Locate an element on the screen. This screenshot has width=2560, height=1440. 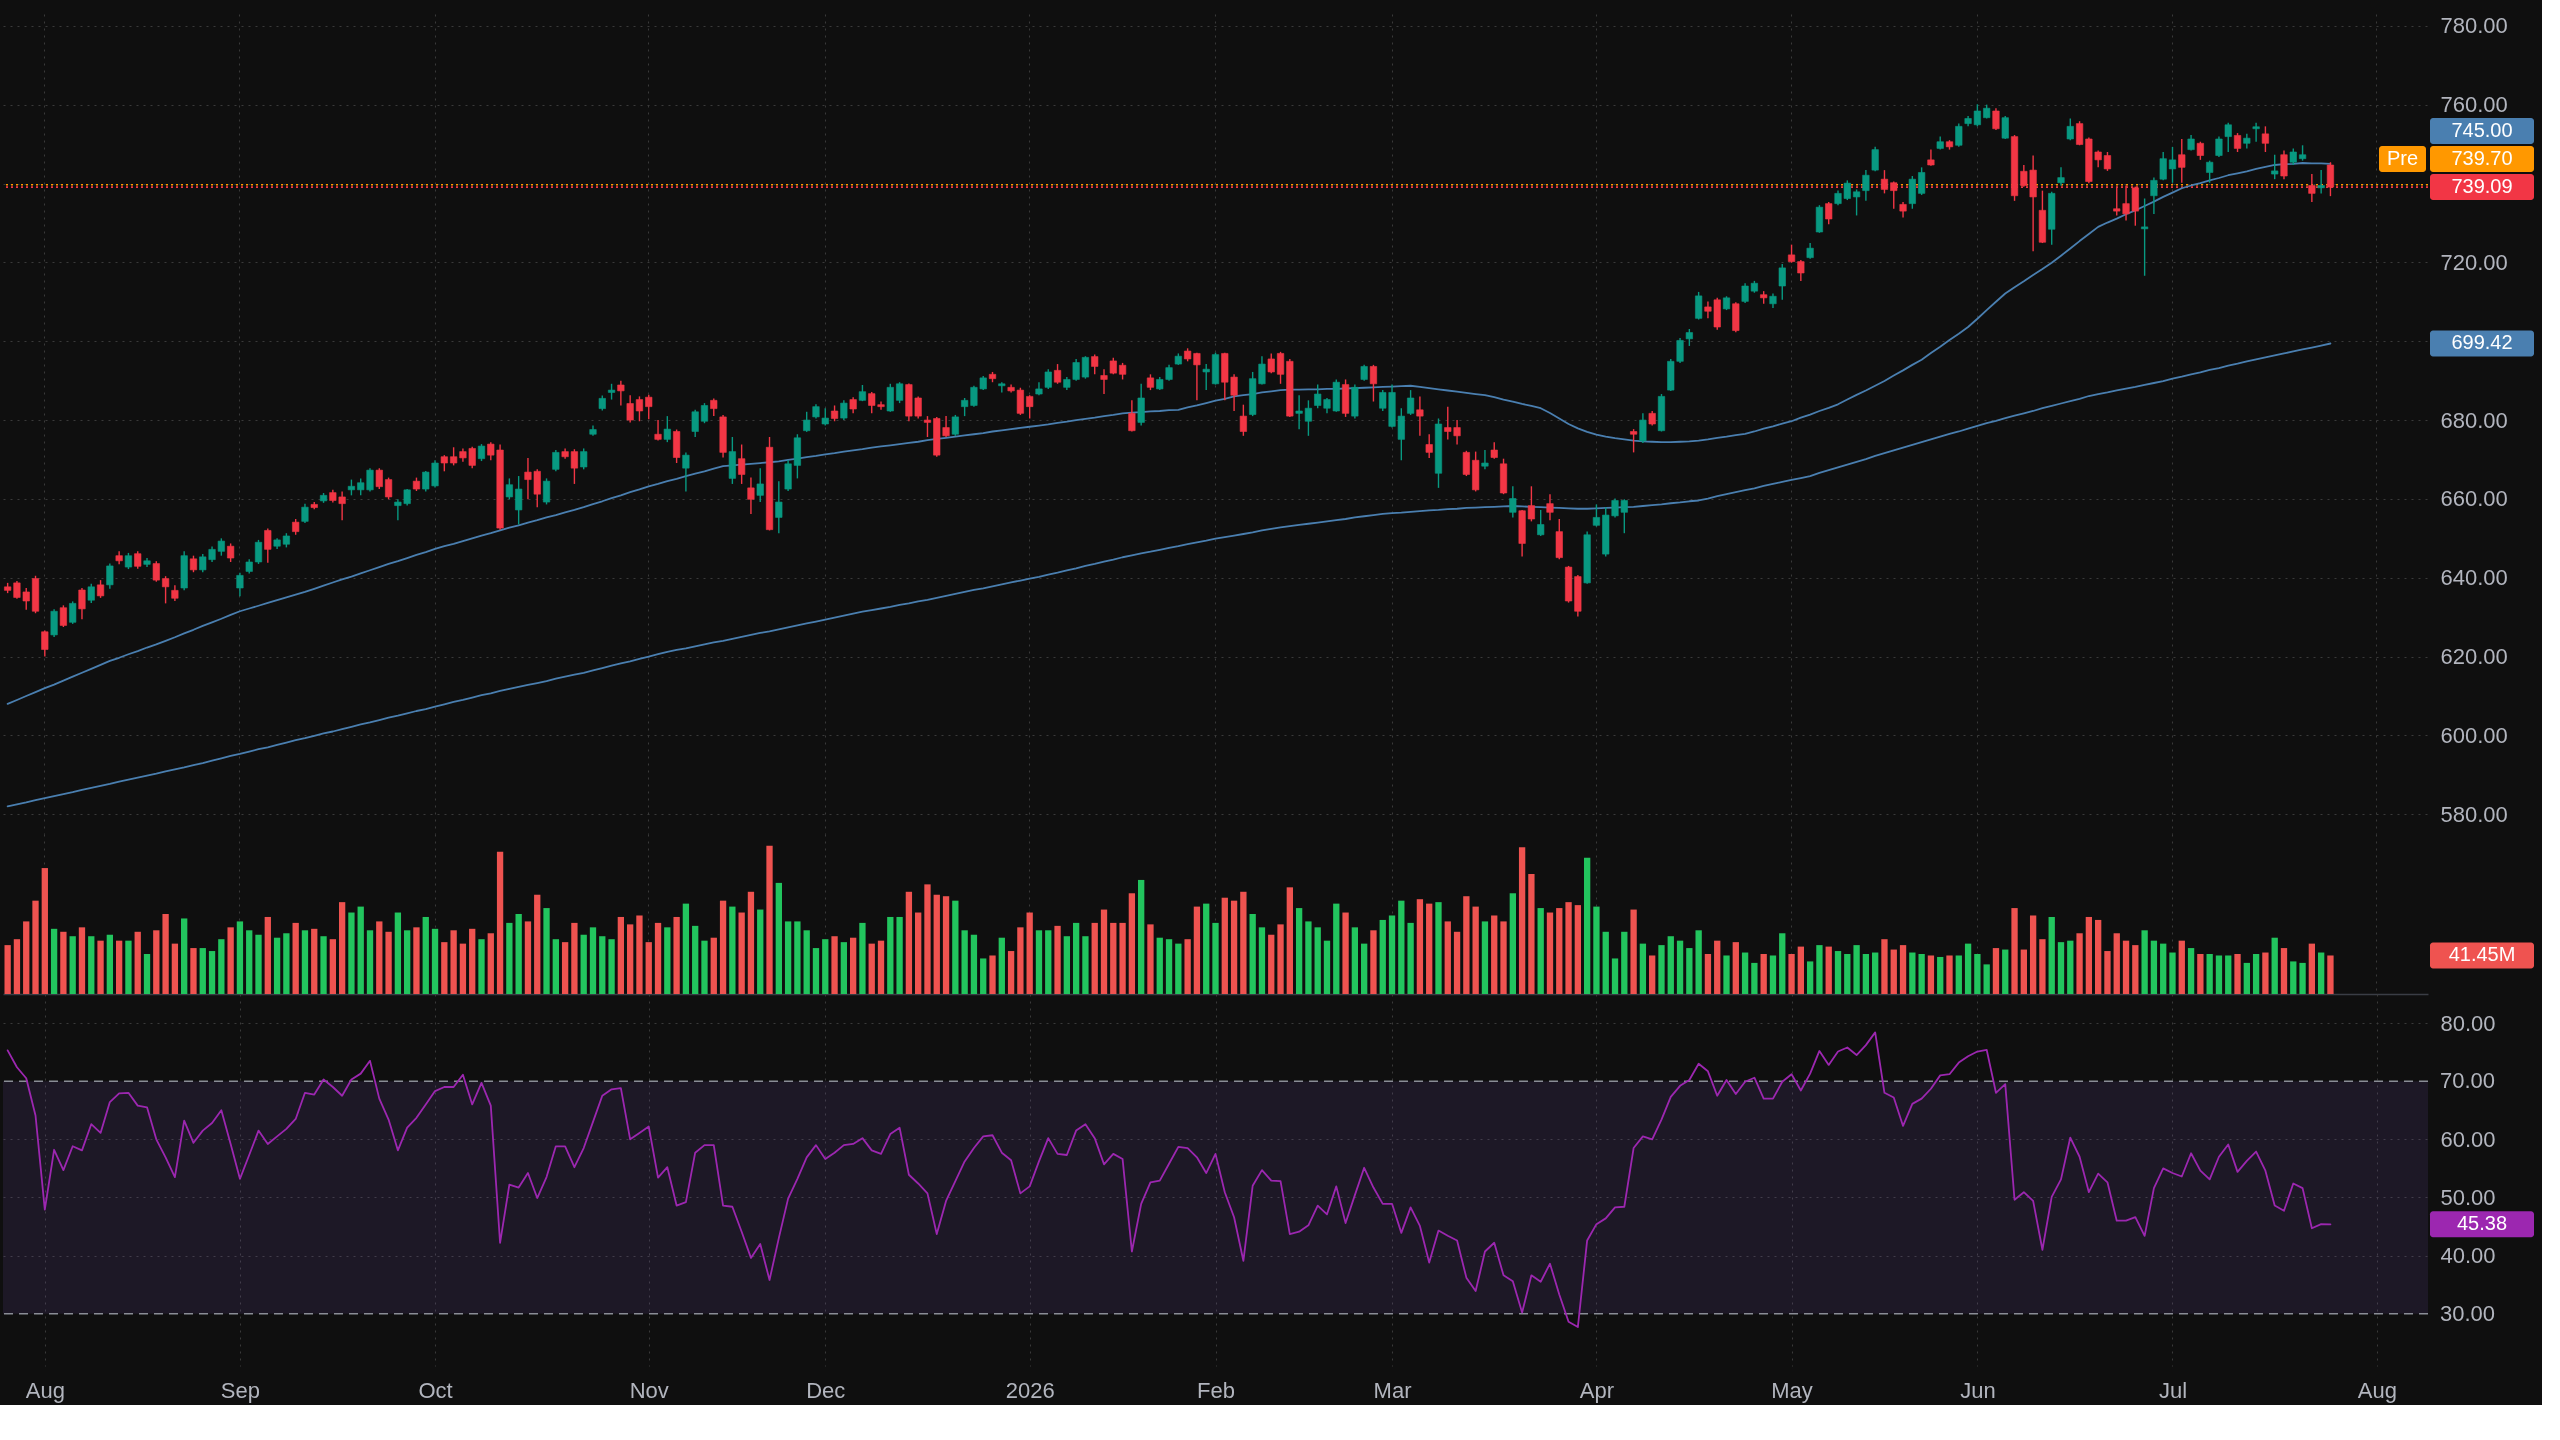
y-tick-label: 680.00 is located at coordinates (2474, 420).